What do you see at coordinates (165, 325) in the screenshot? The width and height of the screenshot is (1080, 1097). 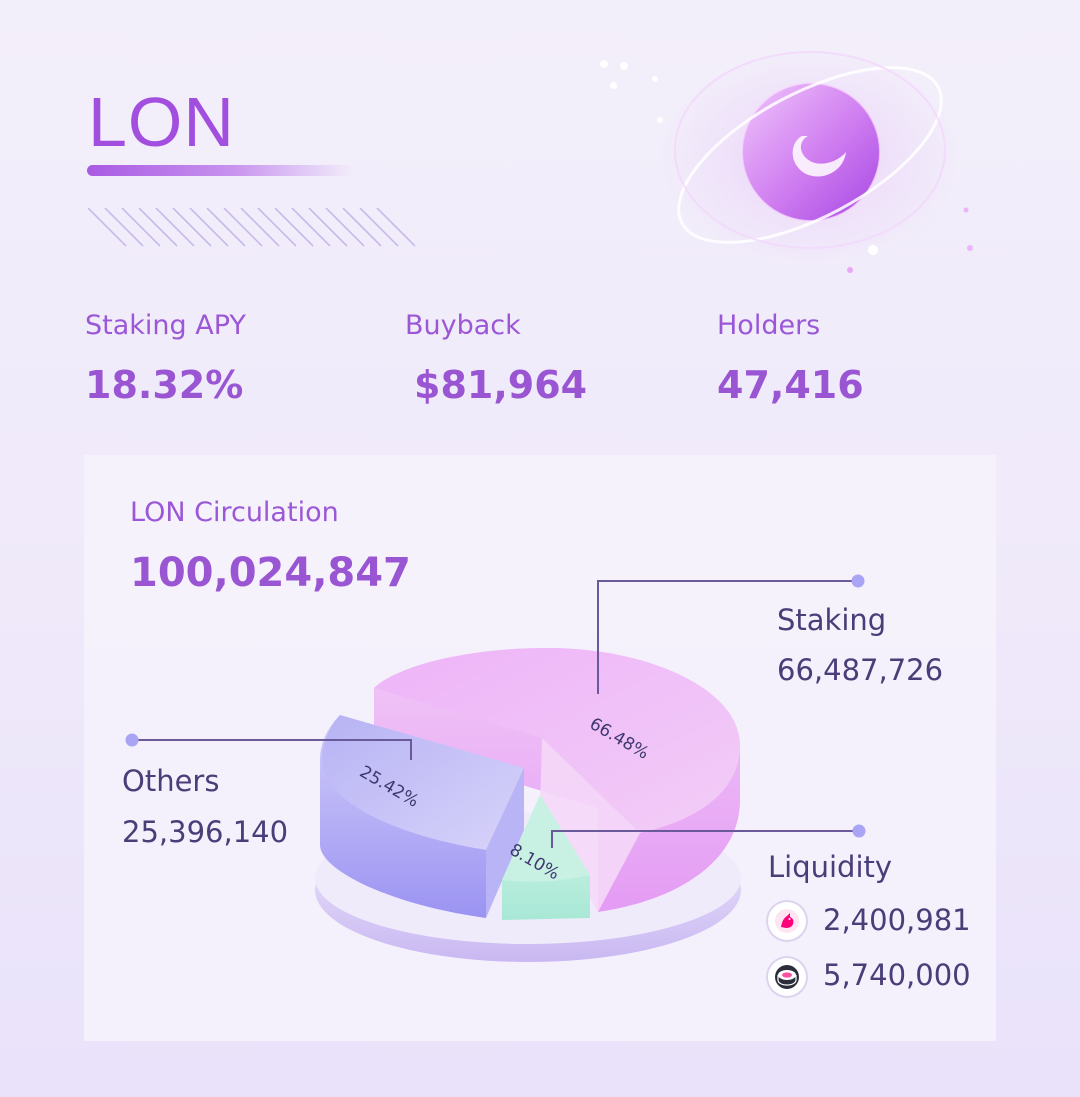 I see `stat-staking-apy-label: Staking APY` at bounding box center [165, 325].